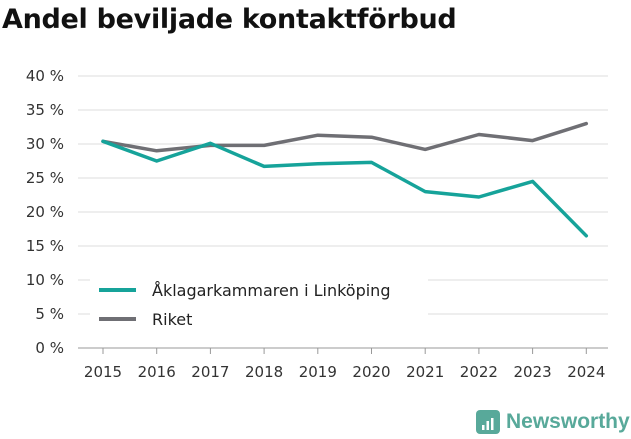  What do you see at coordinates (371, 372) in the screenshot?
I see `x-tick-label: 2020` at bounding box center [371, 372].